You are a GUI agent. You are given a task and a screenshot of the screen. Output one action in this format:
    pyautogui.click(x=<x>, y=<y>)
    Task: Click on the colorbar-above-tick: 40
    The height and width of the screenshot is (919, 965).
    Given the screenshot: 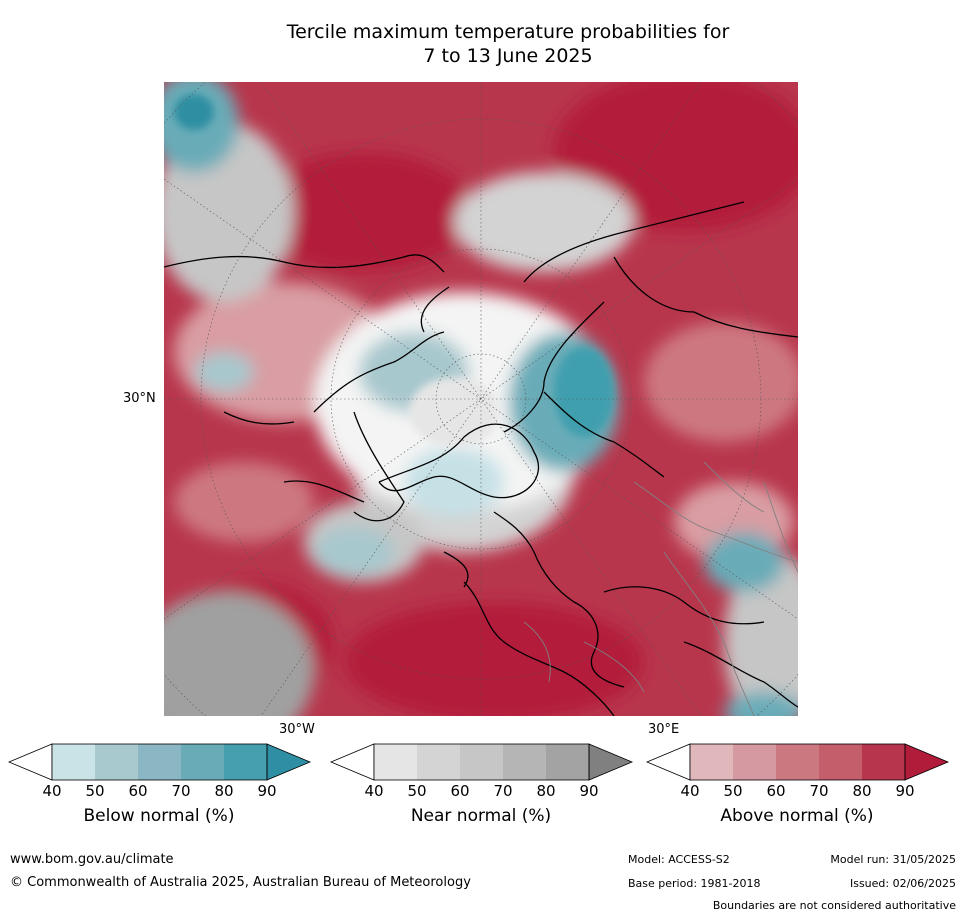 What is the action you would take?
    pyautogui.click(x=690, y=791)
    